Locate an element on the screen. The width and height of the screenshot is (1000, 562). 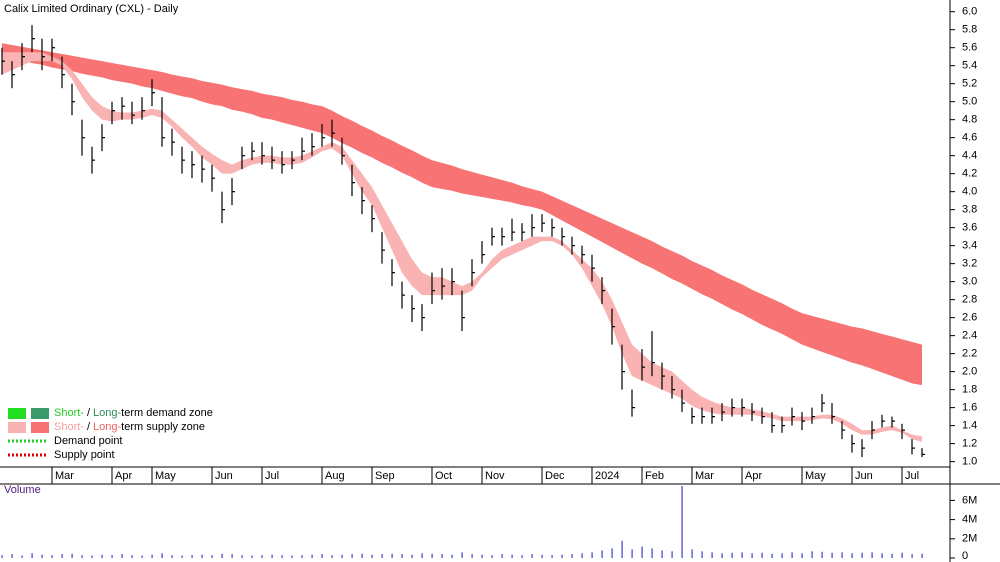
y-tick-label: 3.0 is located at coordinates (969, 282).